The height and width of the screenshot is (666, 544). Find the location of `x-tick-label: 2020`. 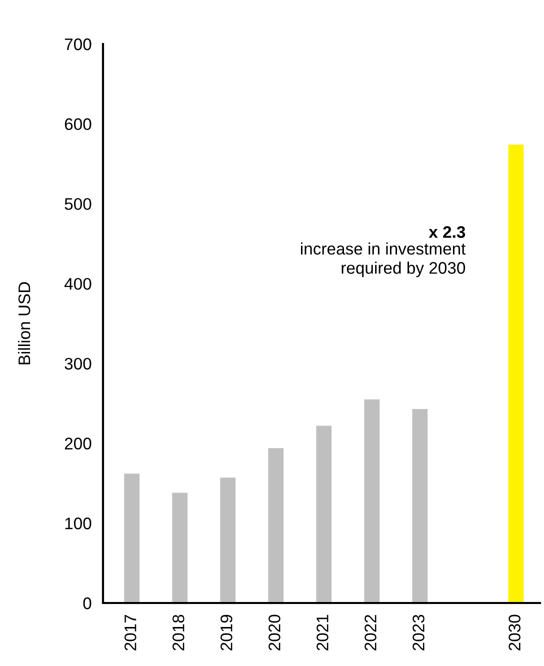

x-tick-label: 2020 is located at coordinates (274, 632).